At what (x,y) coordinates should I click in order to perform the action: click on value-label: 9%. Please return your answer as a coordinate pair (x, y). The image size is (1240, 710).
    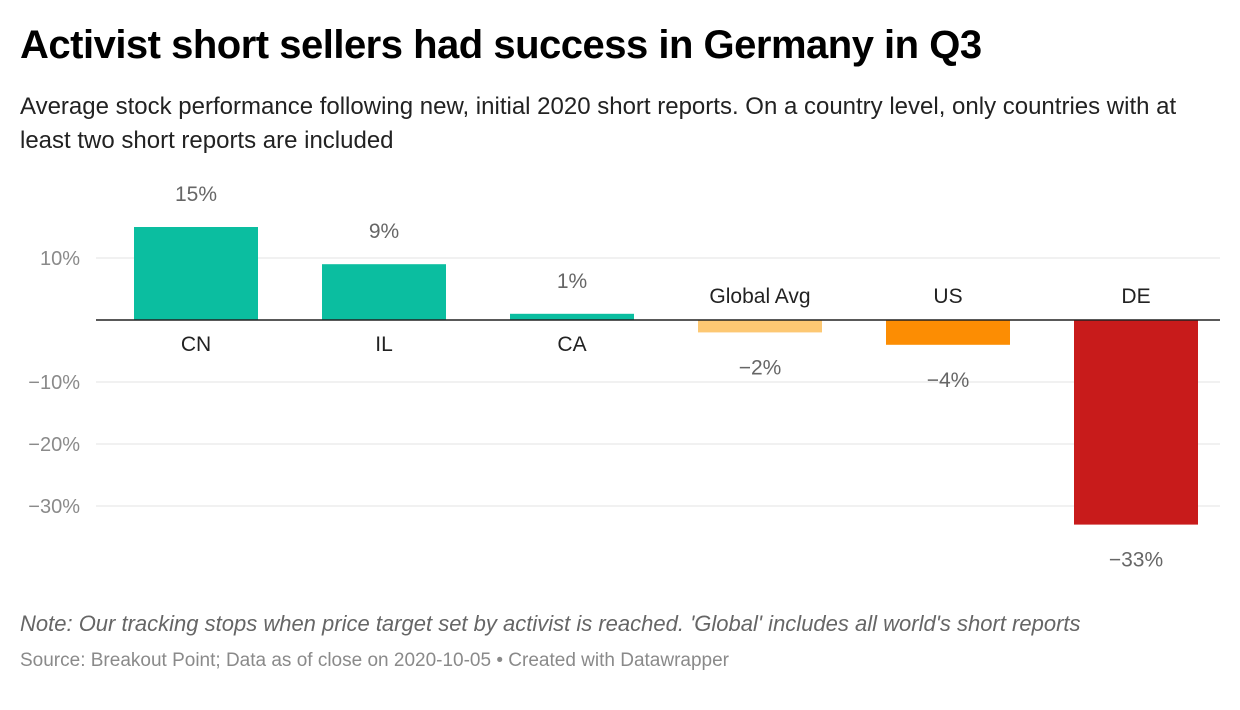
    Looking at the image, I should click on (384, 231).